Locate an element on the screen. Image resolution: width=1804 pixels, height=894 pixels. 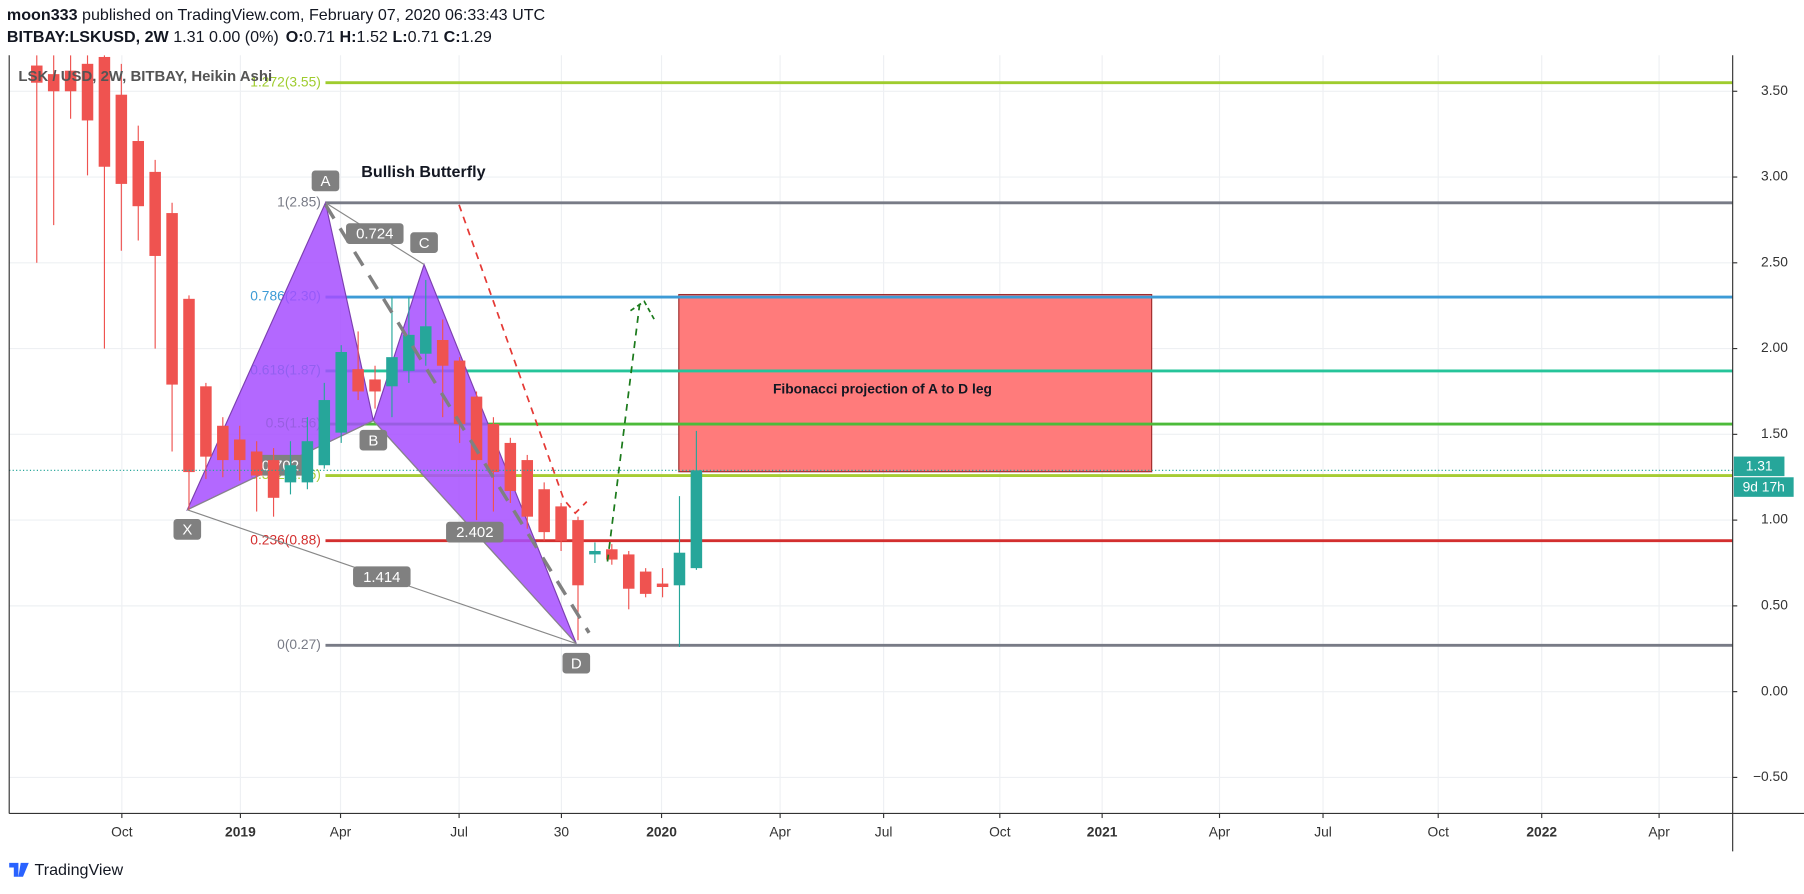
point-label: D is located at coordinates (576, 663).